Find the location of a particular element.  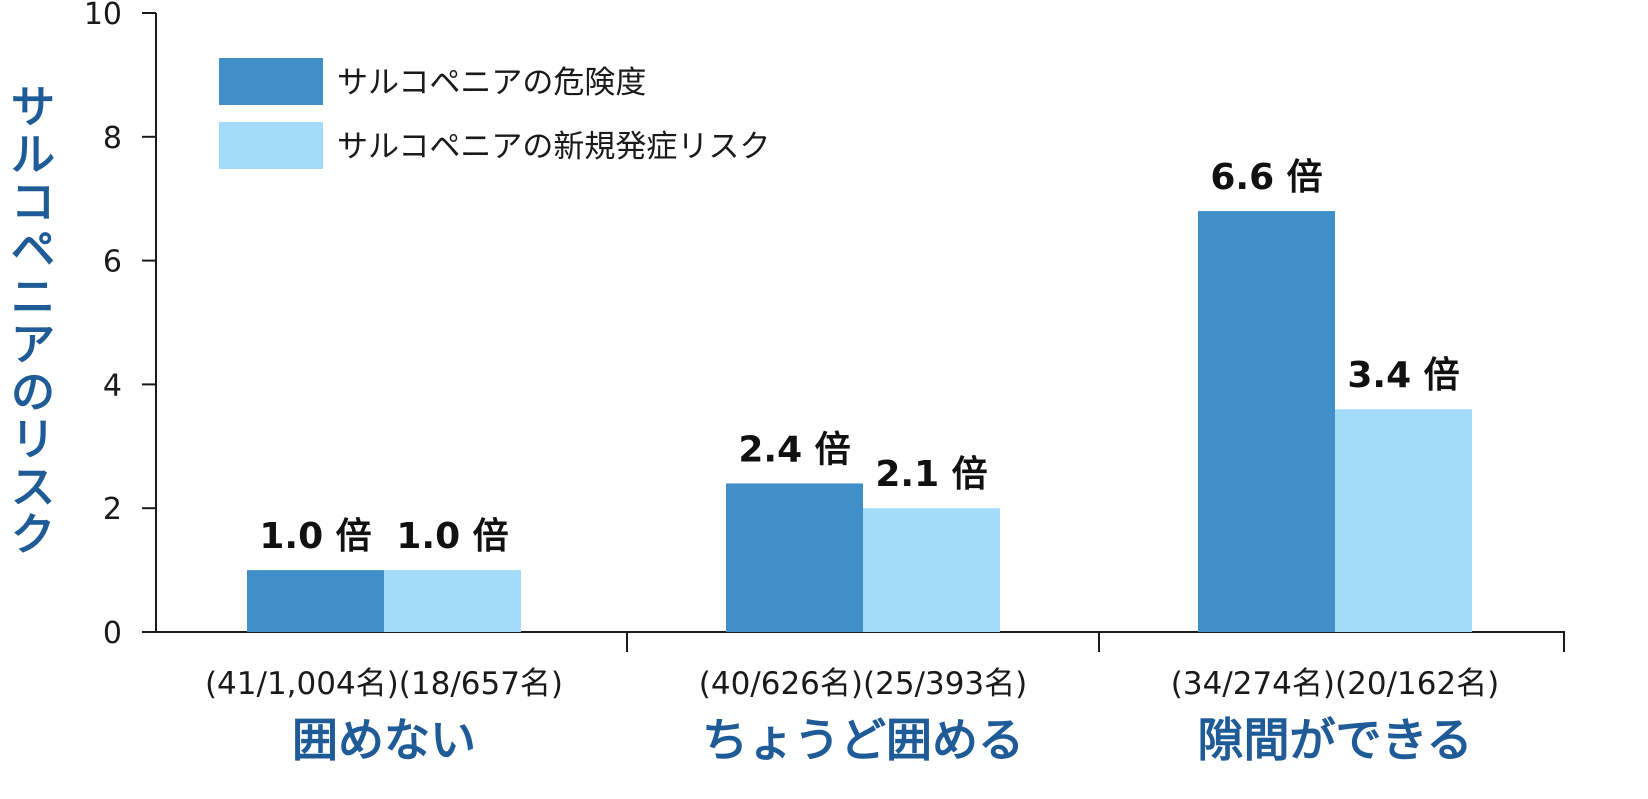

y-tick-label: 6 is located at coordinates (112, 262).